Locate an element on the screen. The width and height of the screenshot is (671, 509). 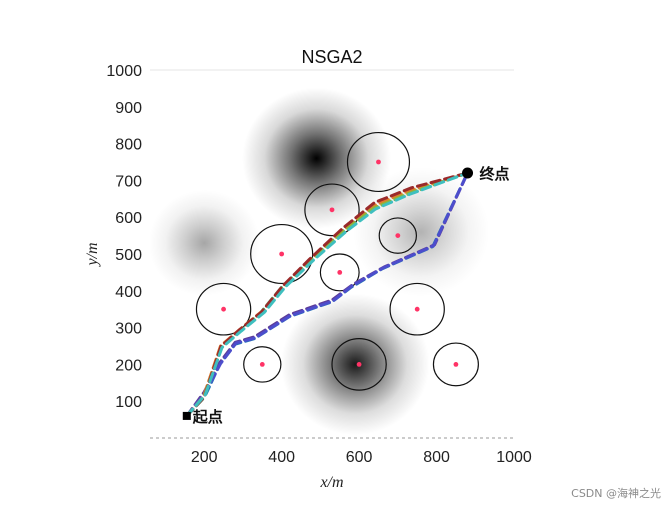
y-tick-label: 100 is located at coordinates (128, 402).